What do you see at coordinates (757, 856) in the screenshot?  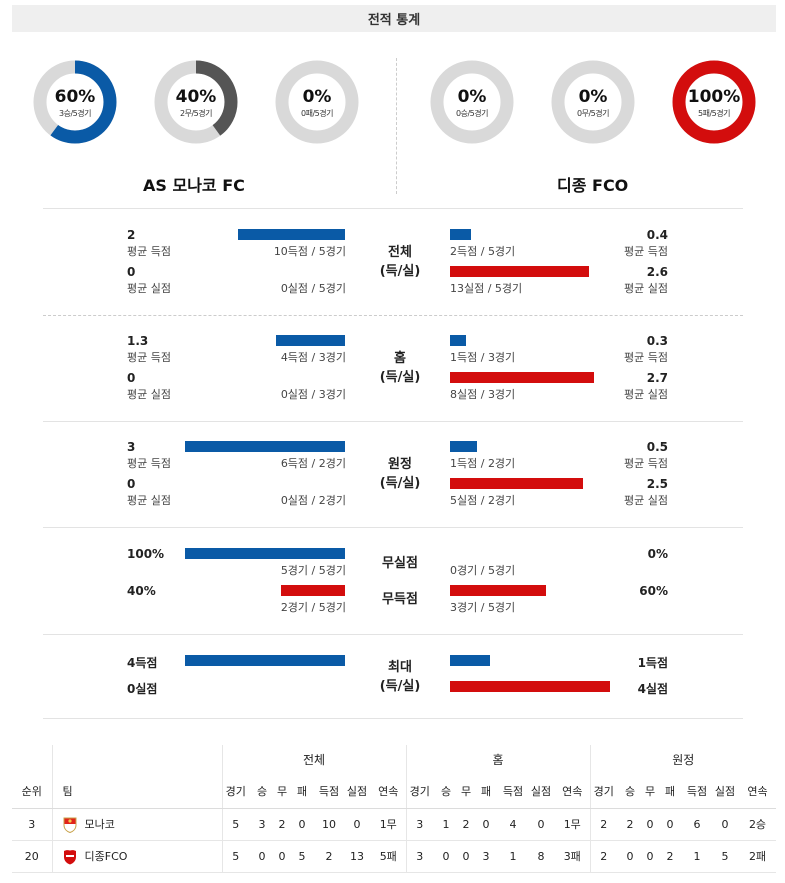 I see `cell: 2패` at bounding box center [757, 856].